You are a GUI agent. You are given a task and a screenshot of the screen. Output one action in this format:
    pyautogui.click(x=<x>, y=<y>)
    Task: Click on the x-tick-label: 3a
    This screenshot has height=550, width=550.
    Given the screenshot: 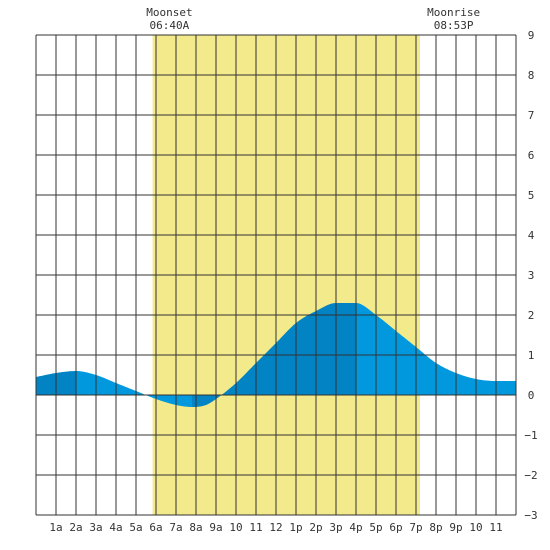 What is the action you would take?
    pyautogui.click(x=95, y=527)
    